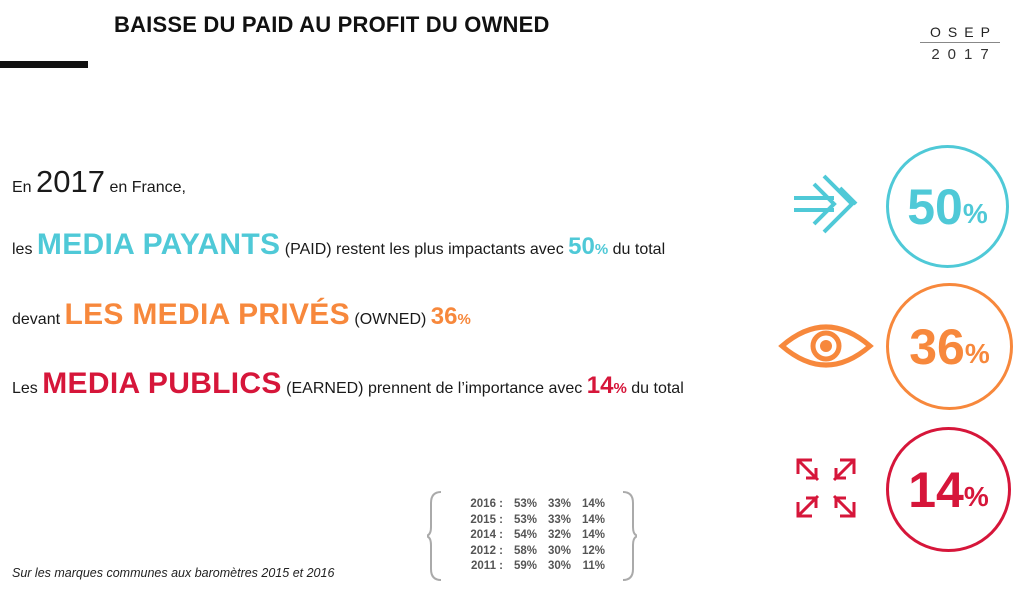 This screenshot has width=1024, height=591. Describe the element at coordinates (525, 566) in the screenshot. I see `history-paid: 59%` at that location.